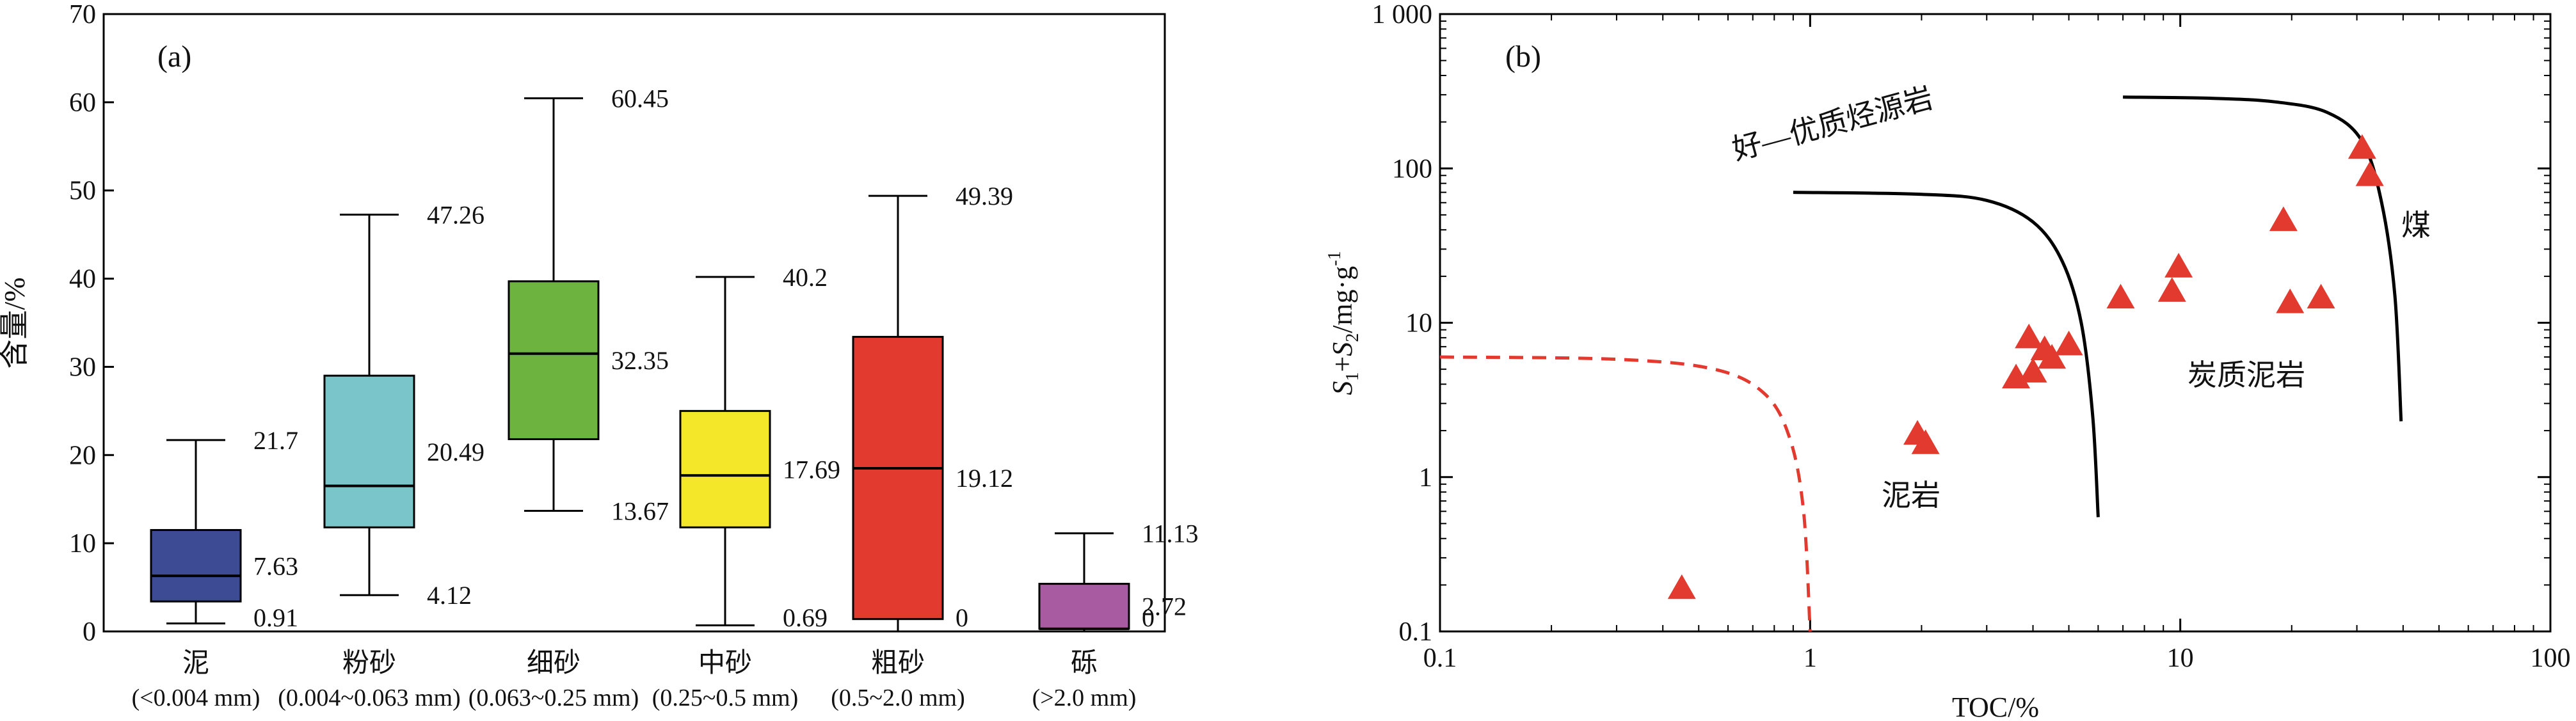 Image resolution: width=2576 pixels, height=721 pixels. Describe the element at coordinates (640, 360) in the screenshot. I see `value-label-mid: 32.35` at that location.